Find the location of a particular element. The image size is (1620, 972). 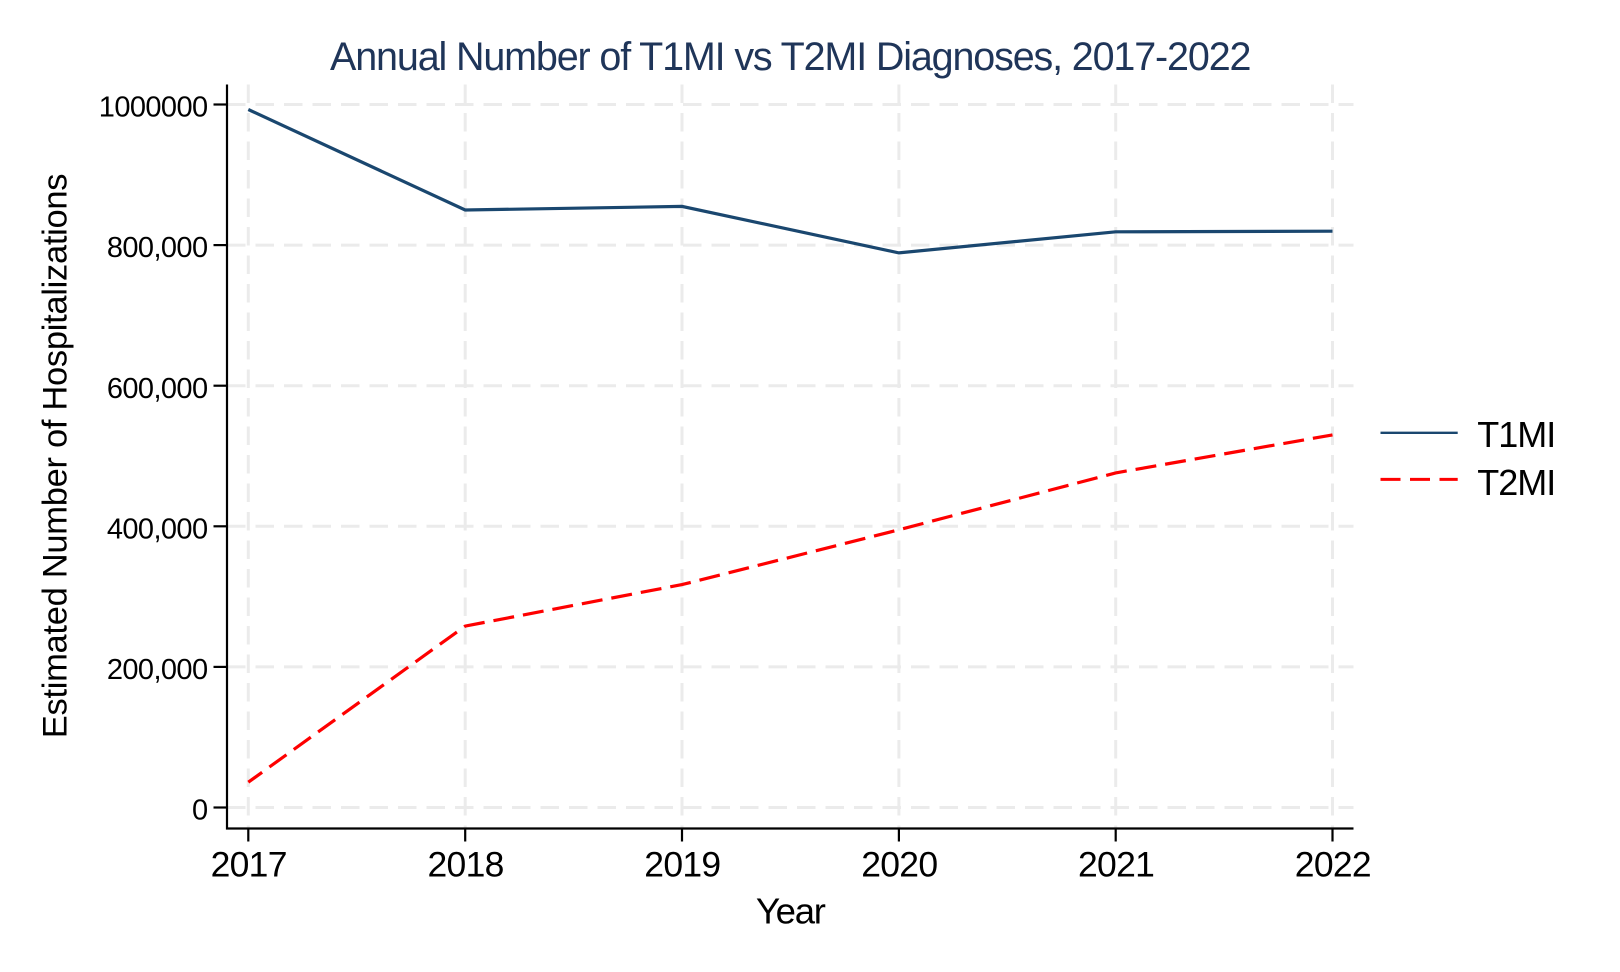

svg-text: 800,000 is located at coordinates (157, 248).